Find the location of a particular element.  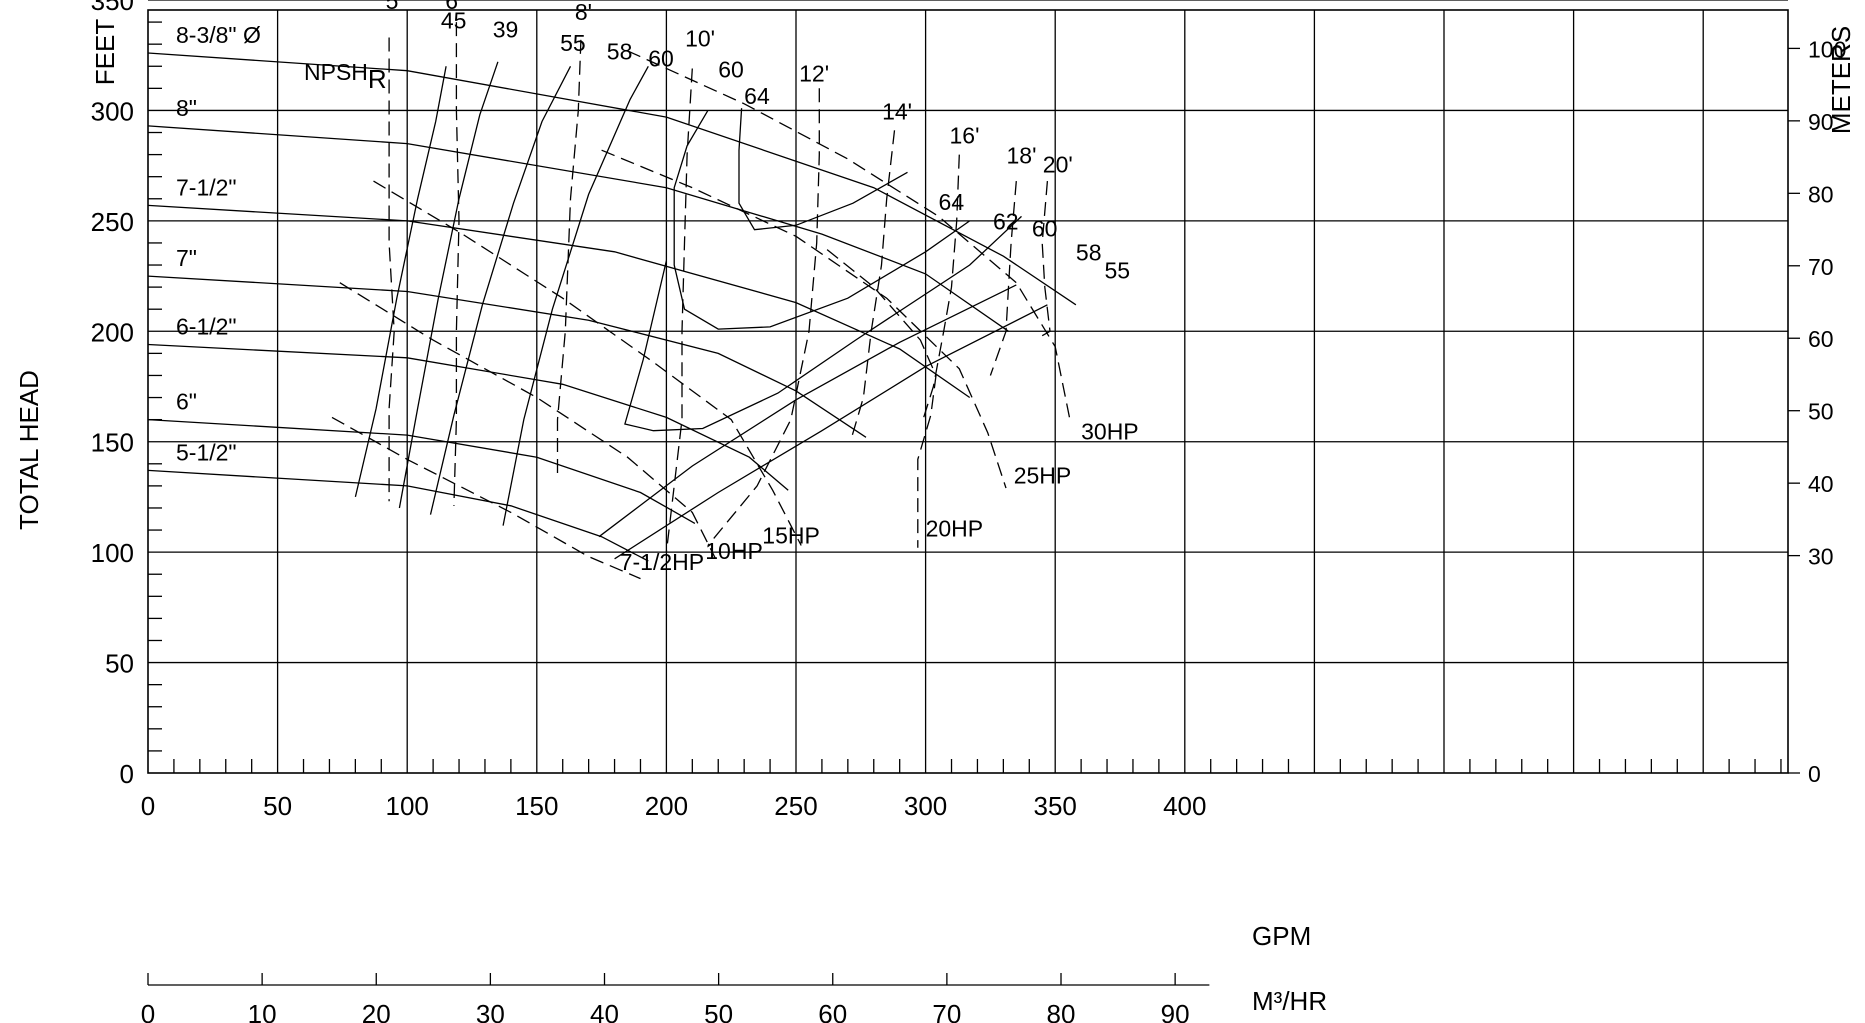

npsh-heading-main: NPSH is located at coordinates (336, 72).